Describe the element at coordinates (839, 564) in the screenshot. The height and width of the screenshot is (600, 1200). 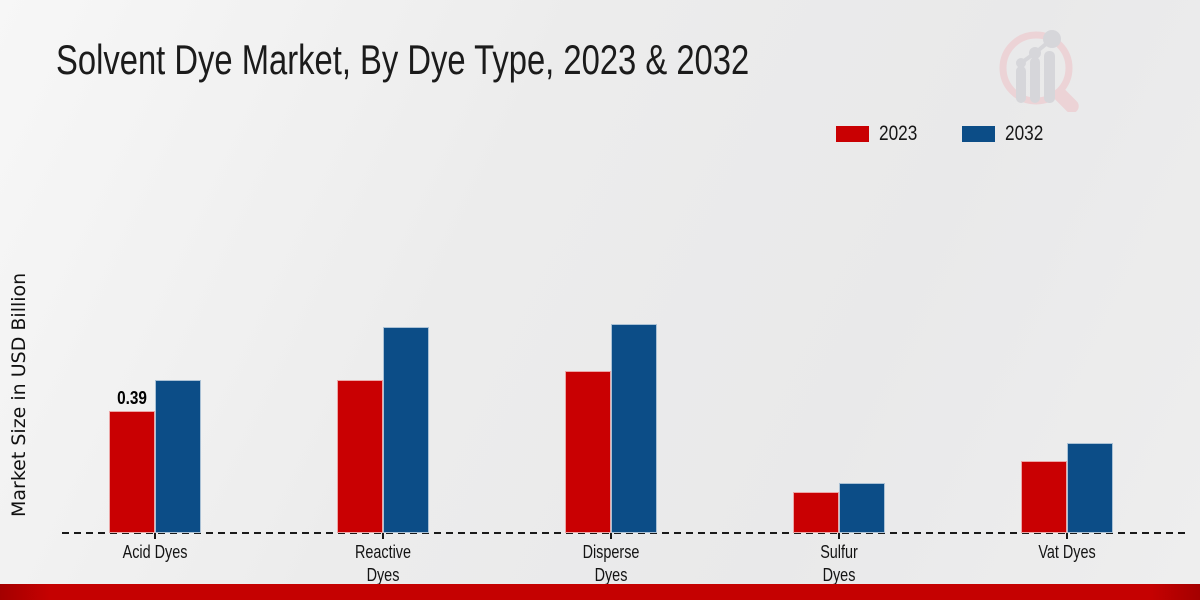
I see `category-label-sulfur-dyes: Sulfur Dyes` at that location.